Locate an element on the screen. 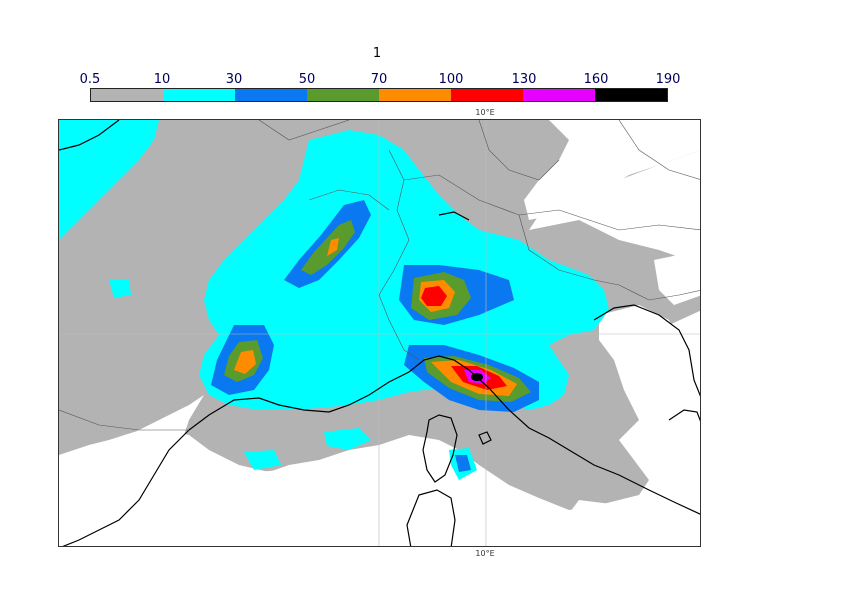  dry-area-se is located at coordinates (629, 523).